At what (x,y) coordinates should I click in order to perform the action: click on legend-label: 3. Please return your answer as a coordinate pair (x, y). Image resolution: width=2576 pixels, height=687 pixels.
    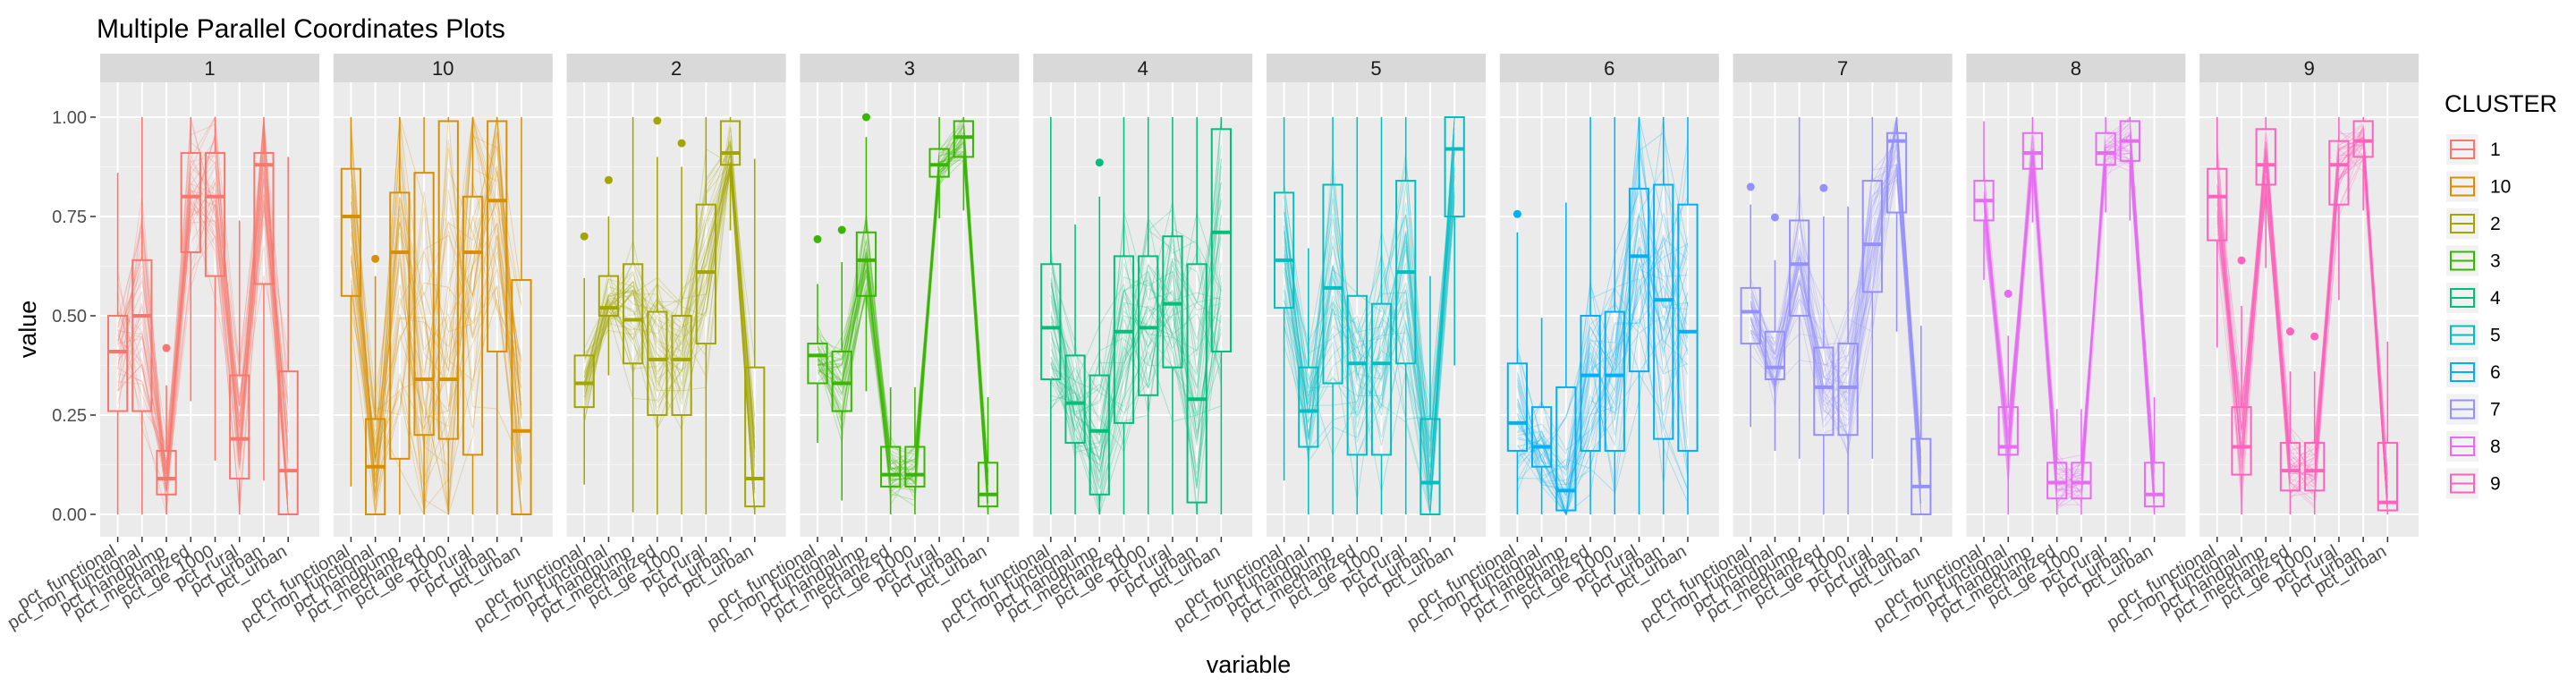
    Looking at the image, I should click on (2495, 261).